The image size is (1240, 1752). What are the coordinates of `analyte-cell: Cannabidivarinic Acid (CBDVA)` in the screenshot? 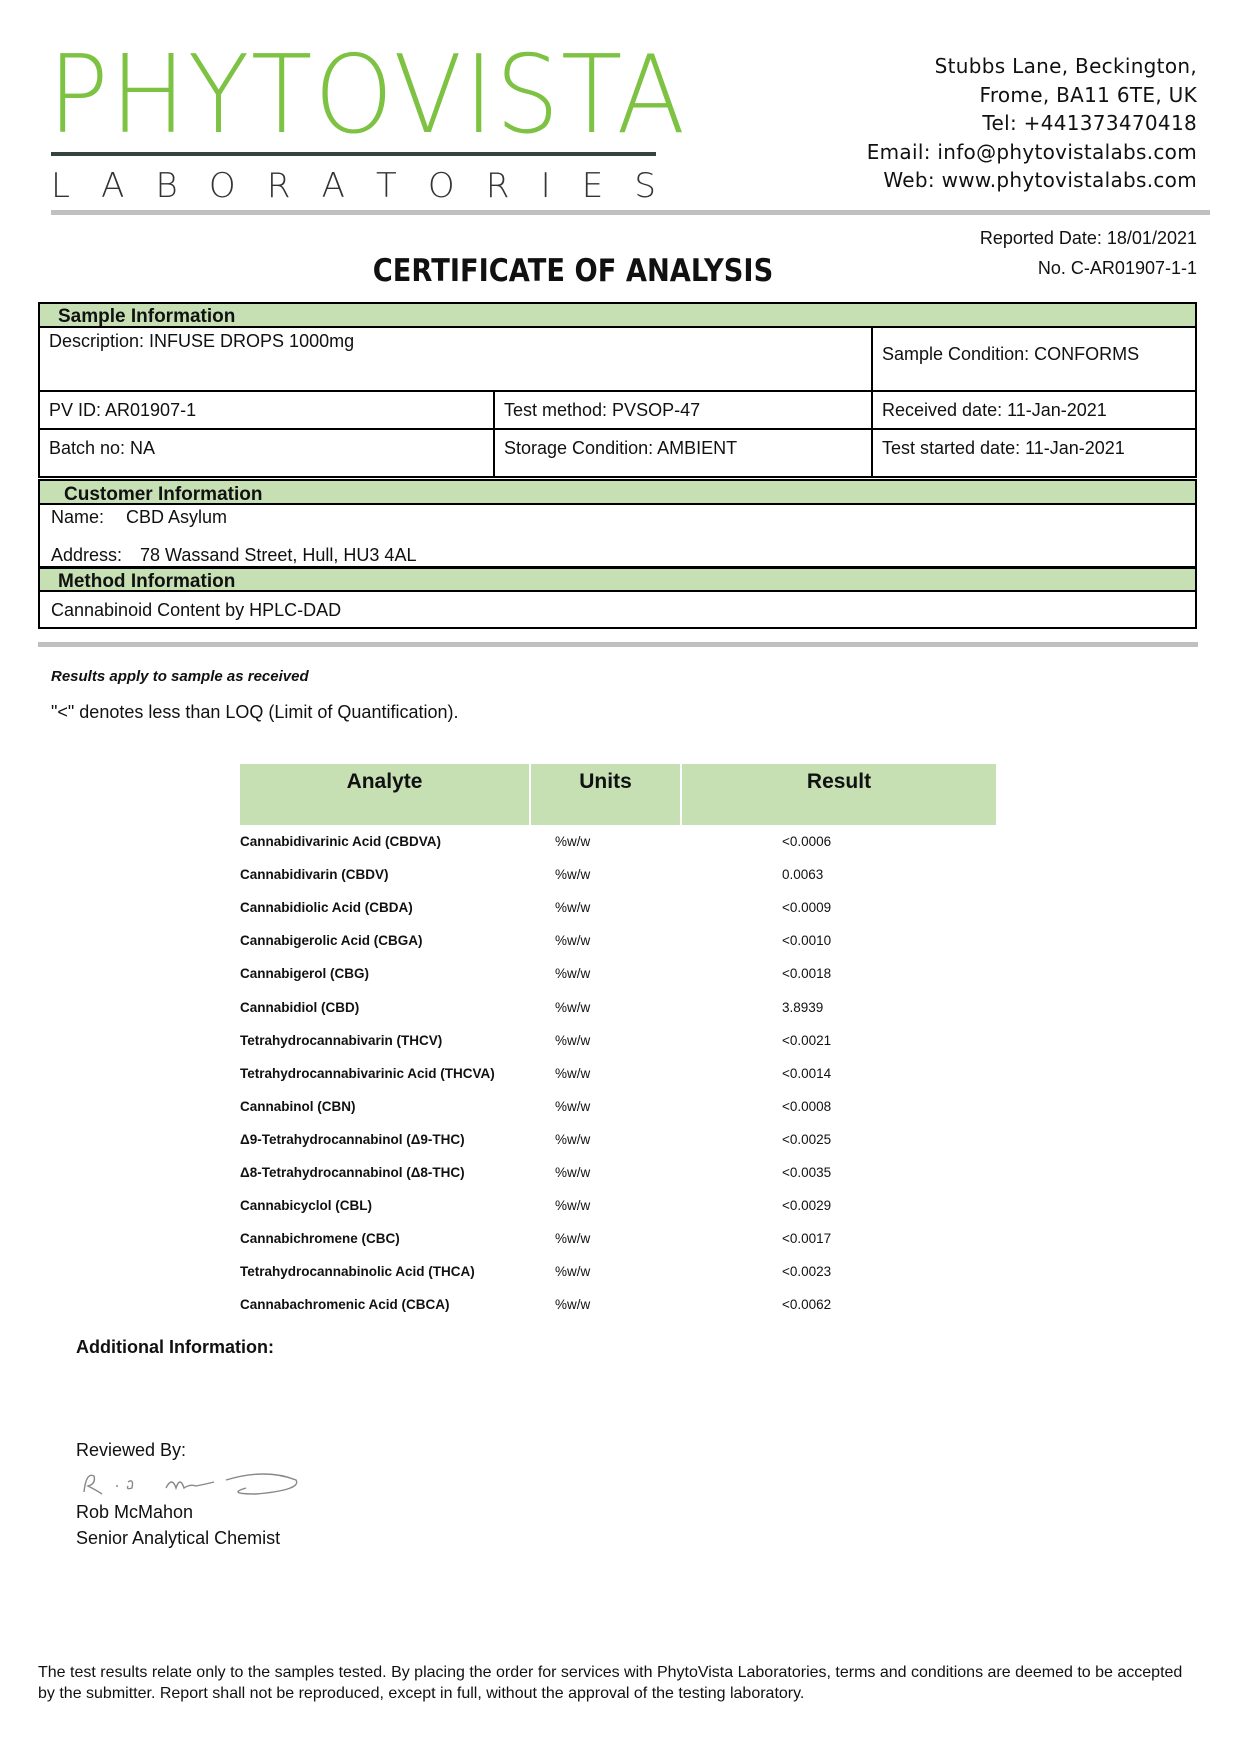 It's located at (341, 842).